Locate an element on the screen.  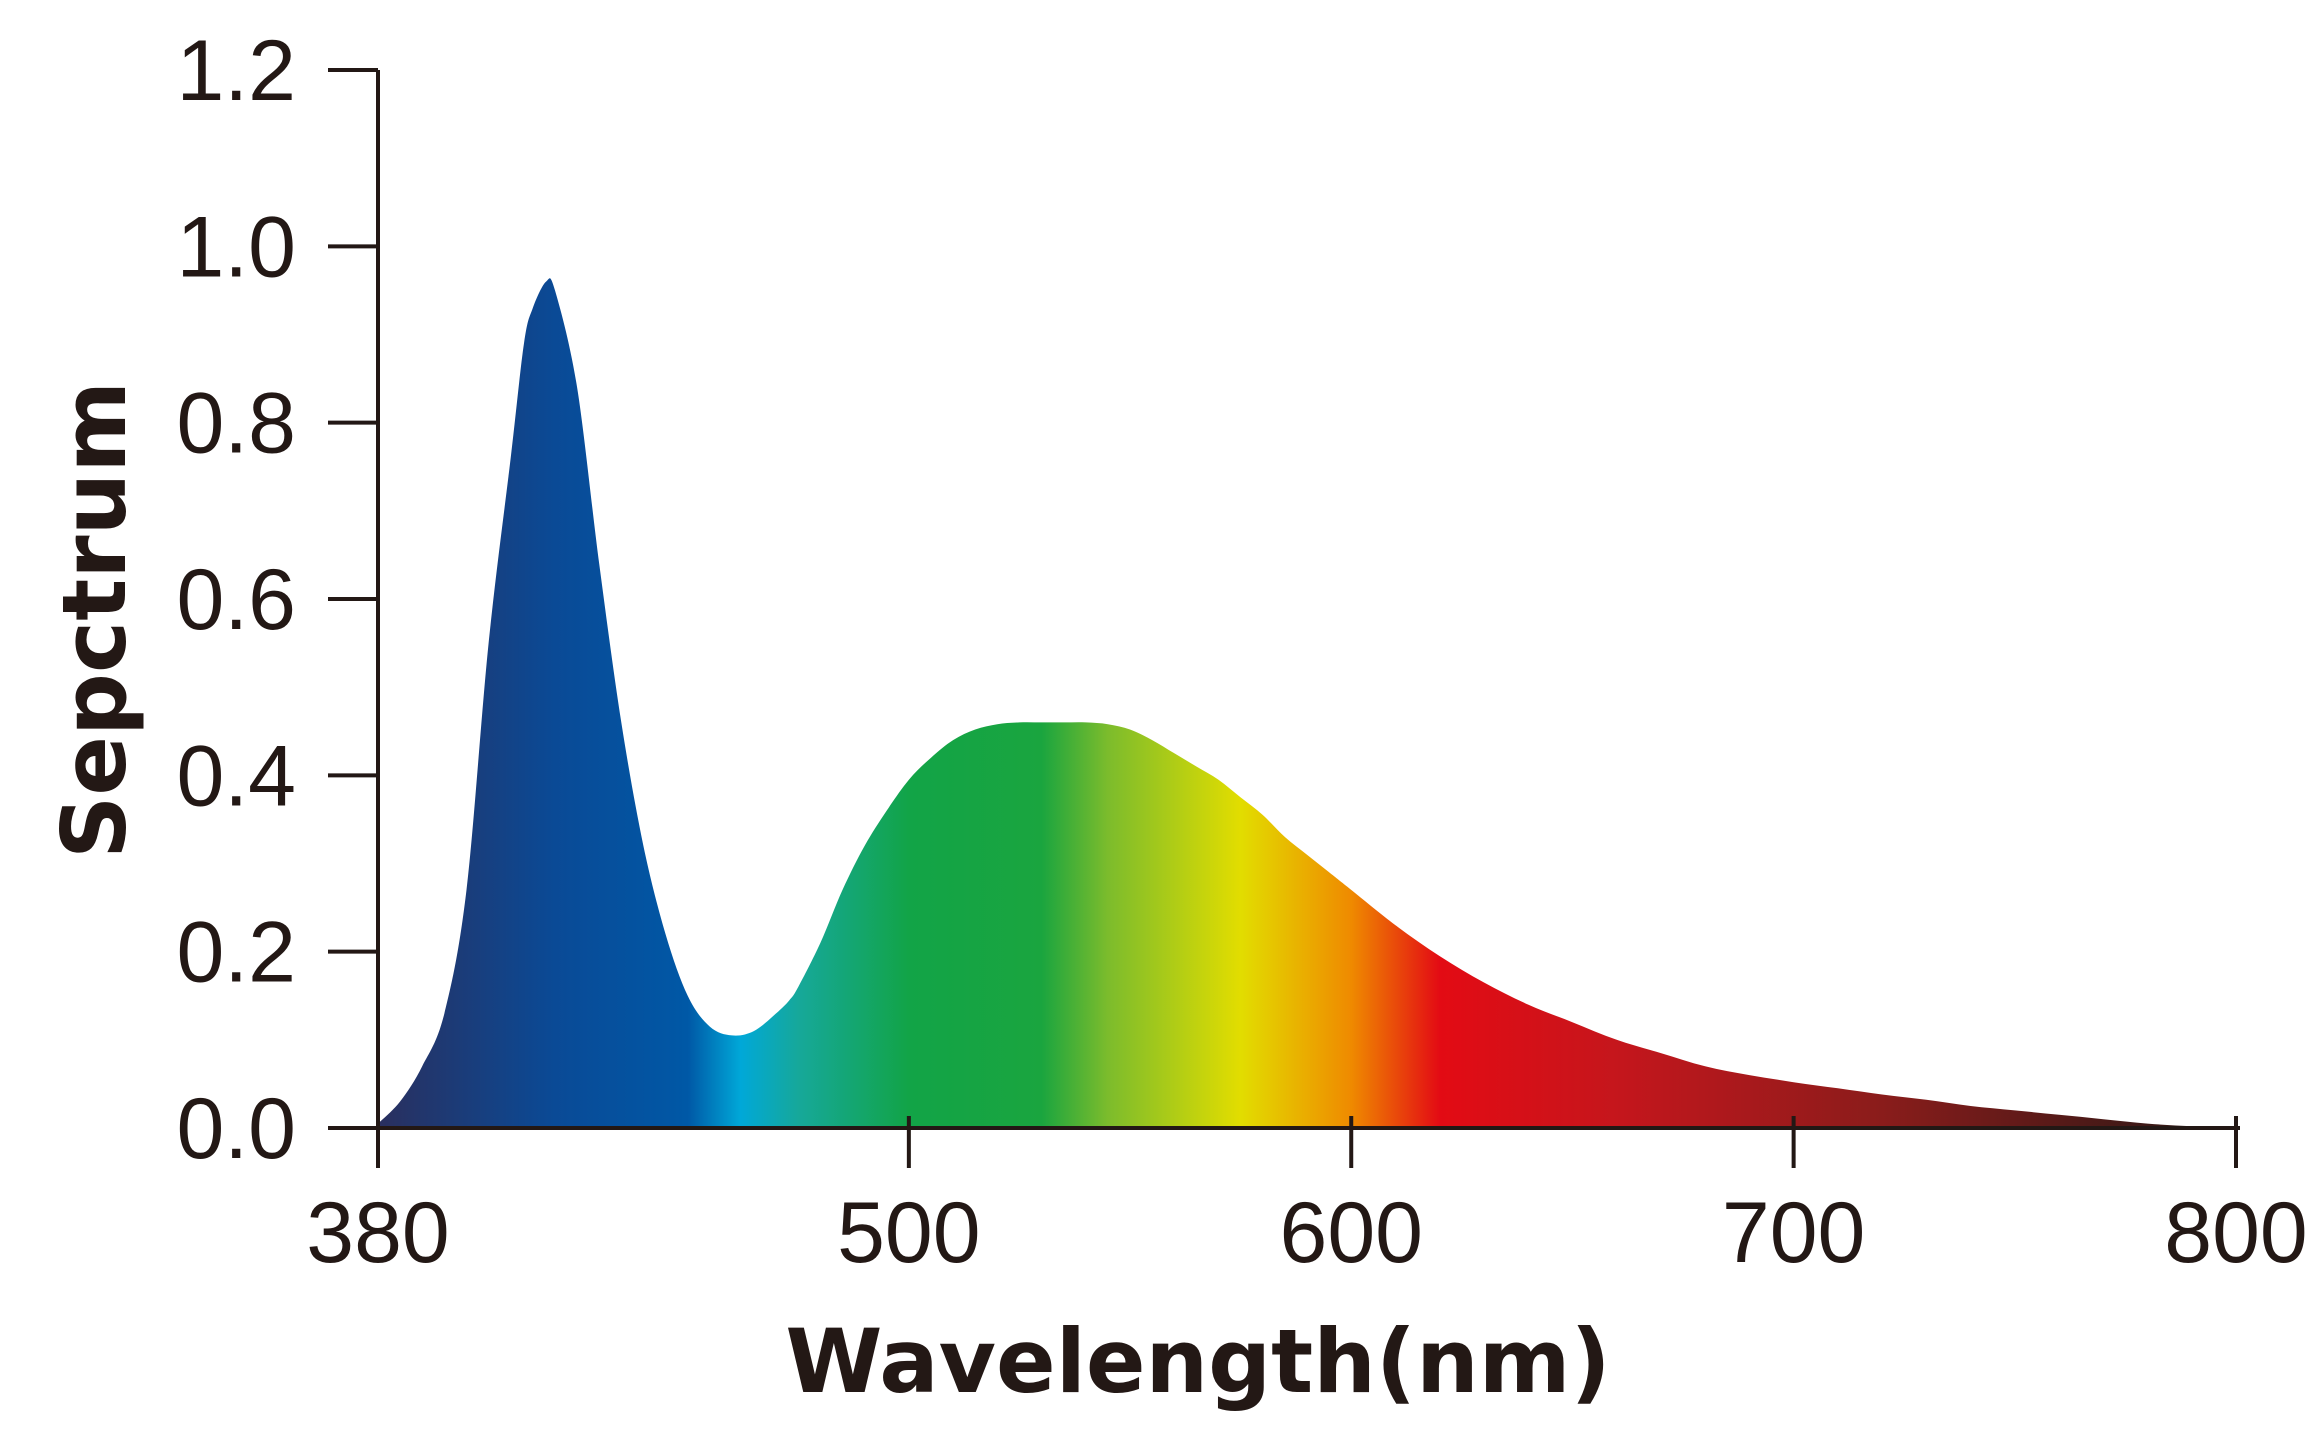
x-tick-label: 700 is located at coordinates (1794, 1233).